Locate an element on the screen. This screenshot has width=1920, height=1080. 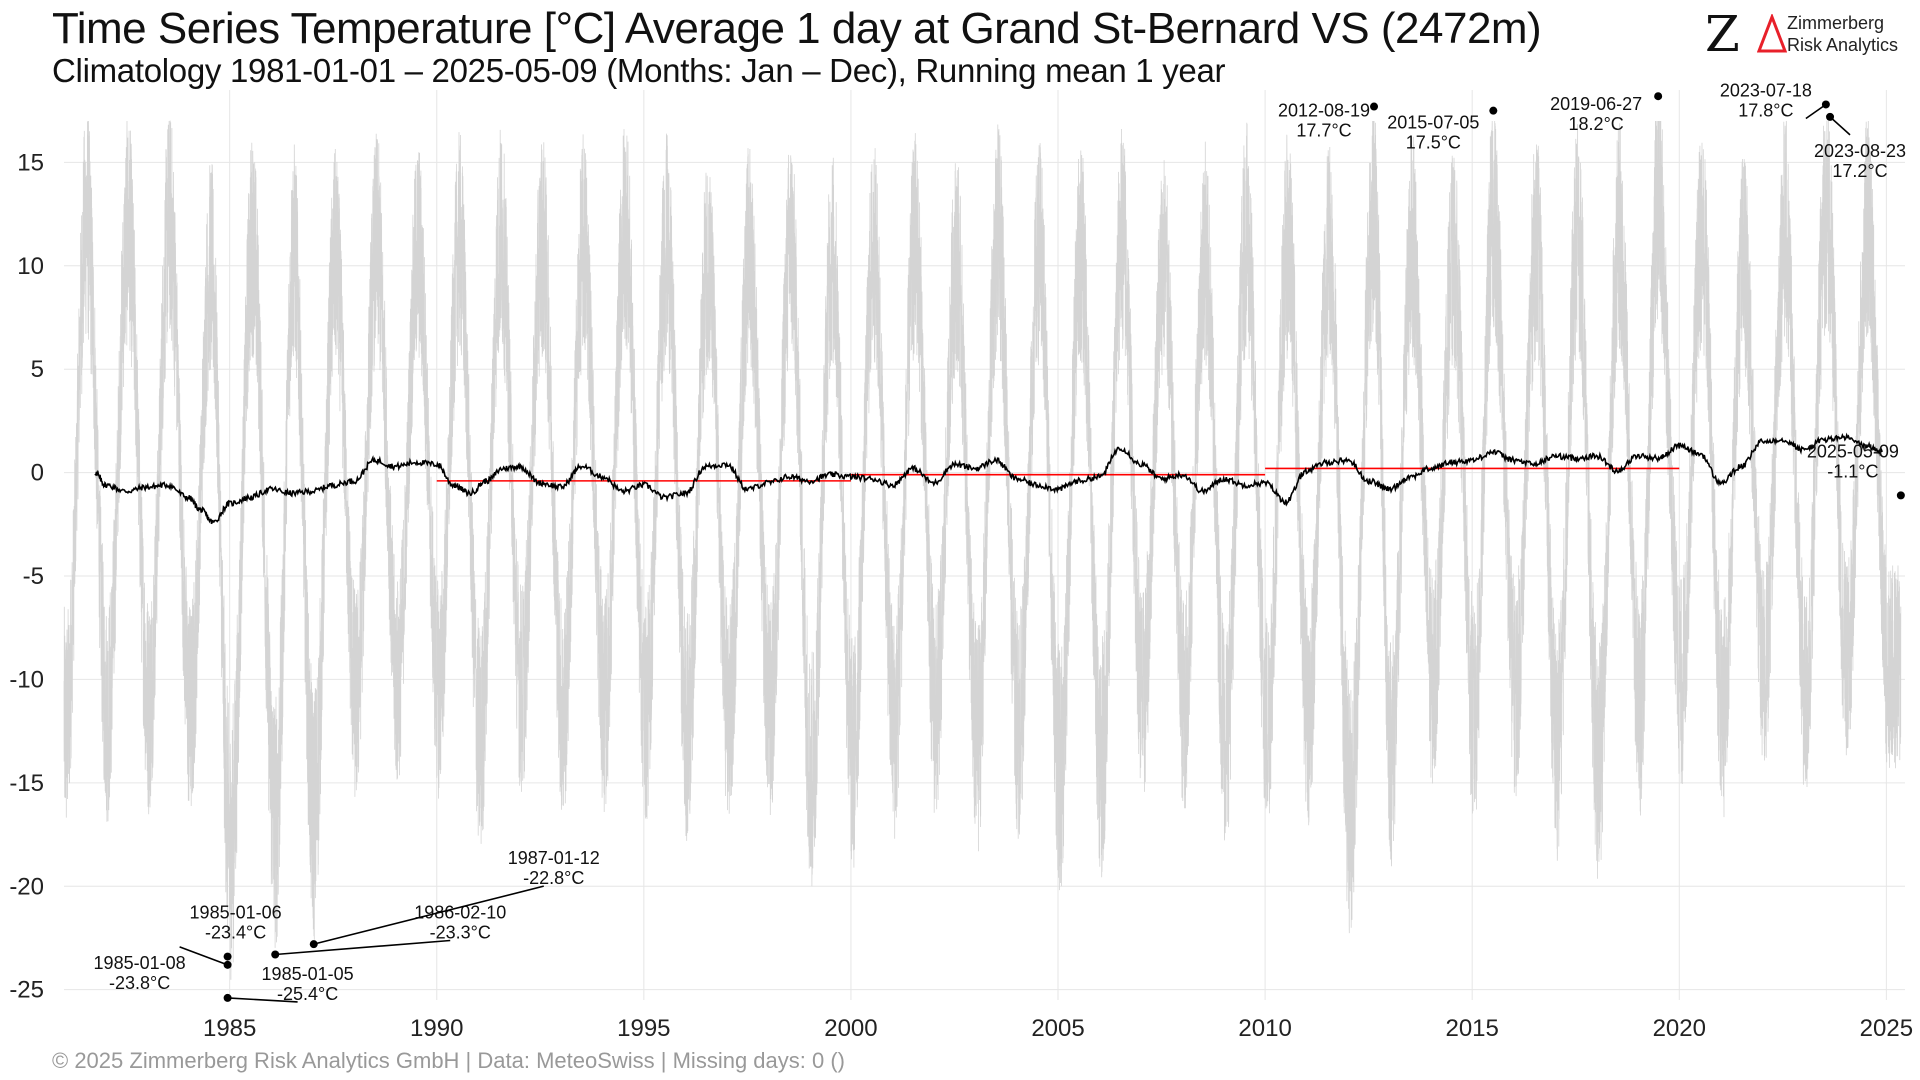
y-tick-label: -25 is located at coordinates (26, 990).